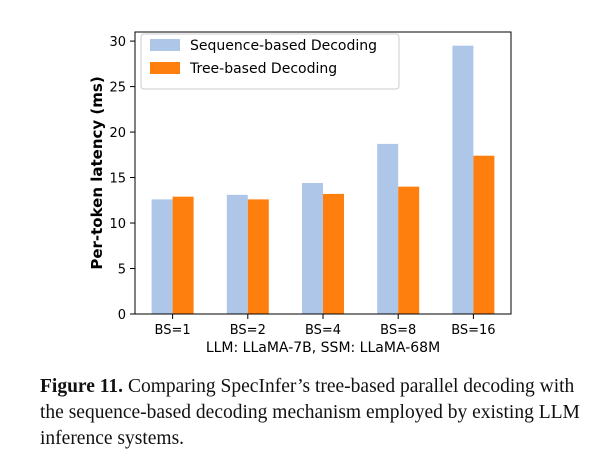 The height and width of the screenshot is (473, 600). Describe the element at coordinates (82, 386) in the screenshot. I see `figure-label: Figure 11.` at that location.